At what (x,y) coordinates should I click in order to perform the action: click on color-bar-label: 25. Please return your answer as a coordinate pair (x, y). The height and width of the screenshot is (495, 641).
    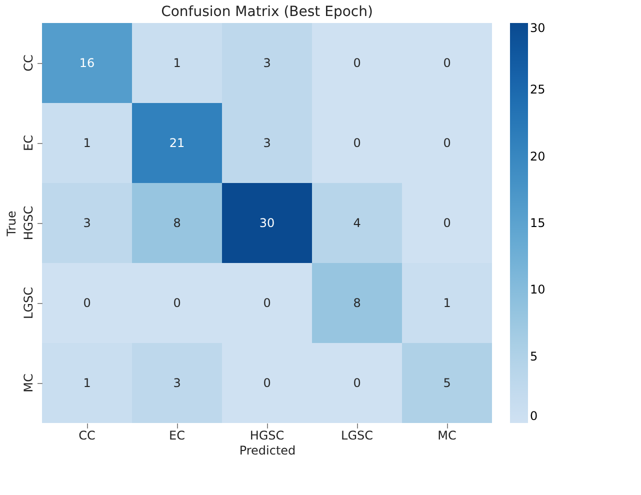
    Looking at the image, I should click on (538, 89).